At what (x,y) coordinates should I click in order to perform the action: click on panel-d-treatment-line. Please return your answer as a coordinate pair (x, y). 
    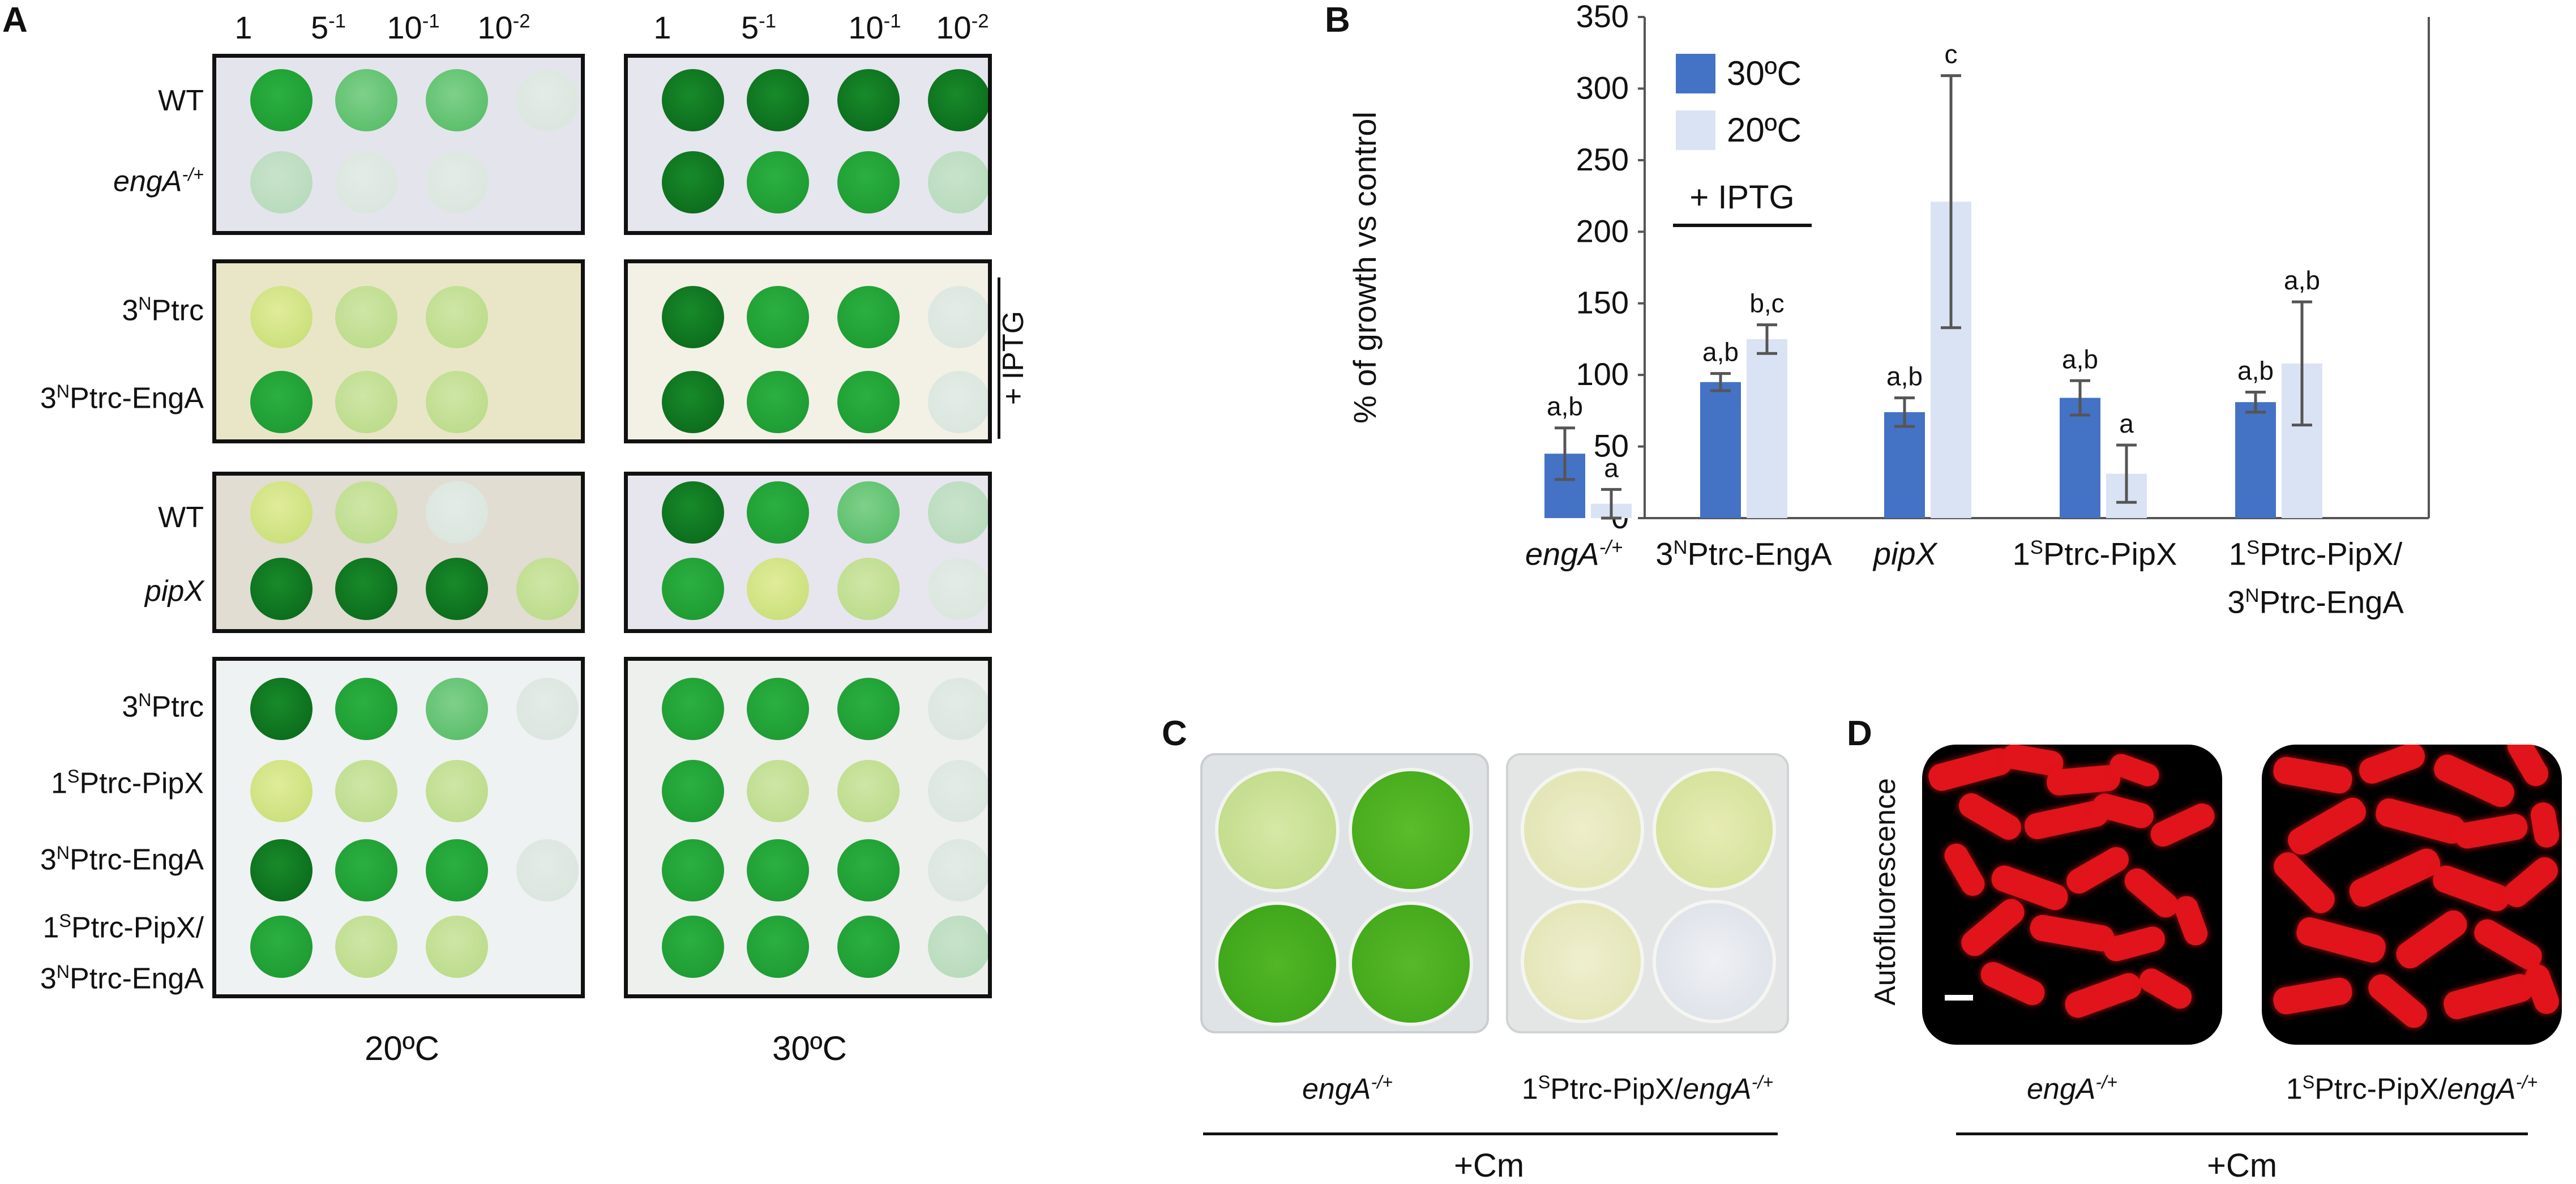
    Looking at the image, I should click on (2242, 1133).